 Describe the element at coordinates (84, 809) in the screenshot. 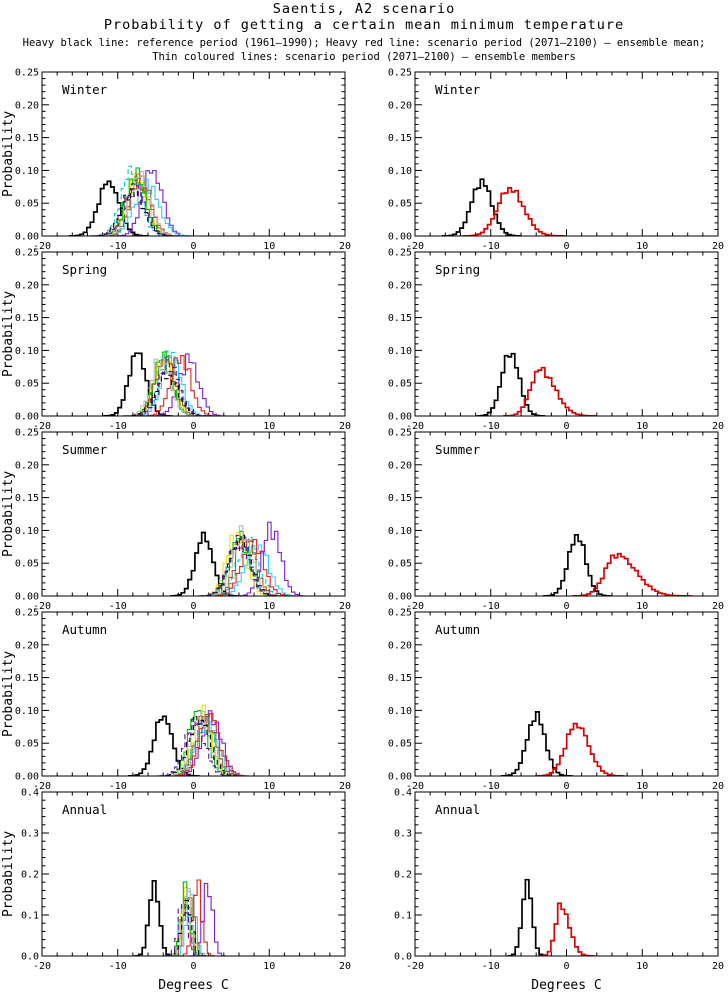

I see `season-label: Annual` at that location.